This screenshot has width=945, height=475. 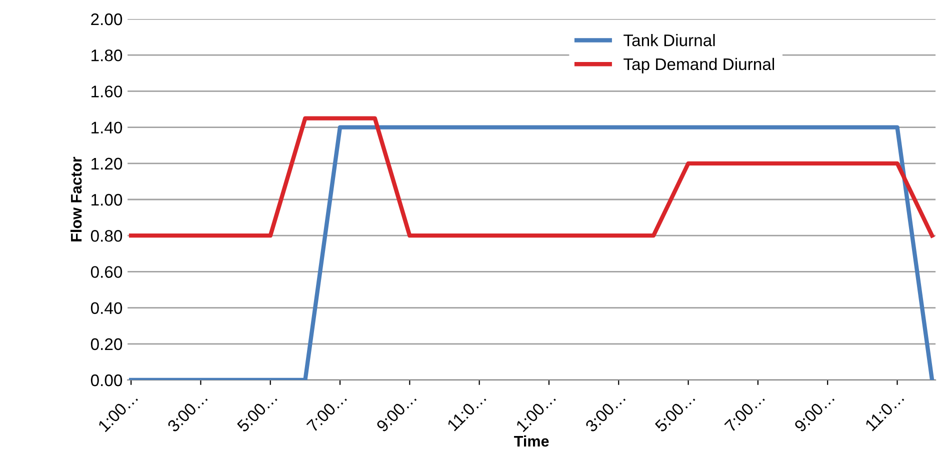 I want to click on y-tick-label: 0.80, so click(x=106, y=236).